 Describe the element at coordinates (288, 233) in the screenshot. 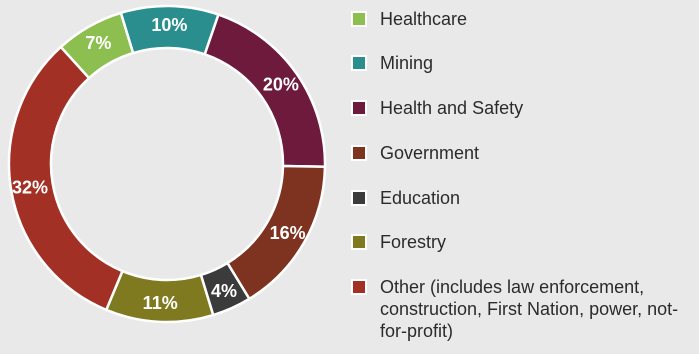

I see `slice-label-government: 16%` at that location.